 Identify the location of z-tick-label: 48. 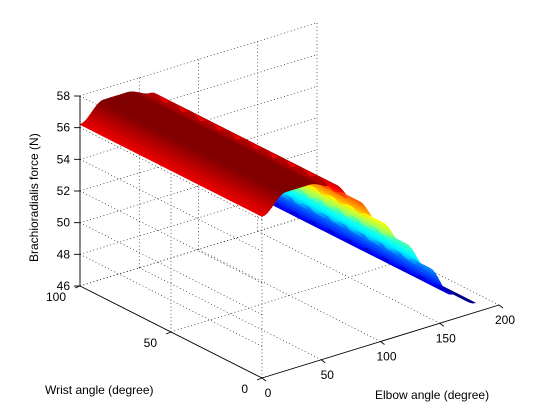
(64, 254).